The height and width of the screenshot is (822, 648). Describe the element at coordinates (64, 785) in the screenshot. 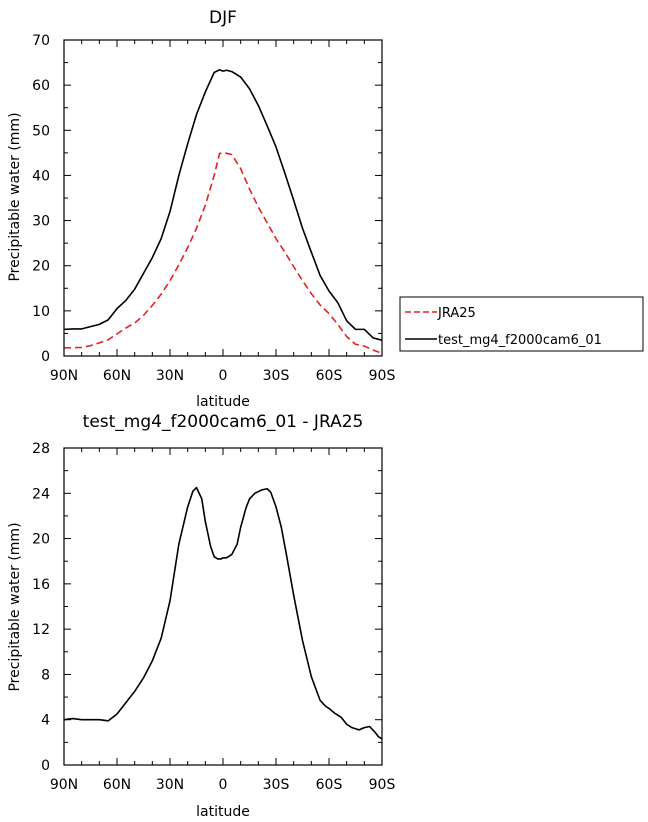

I see `difference-x-tick-label: 90N` at that location.